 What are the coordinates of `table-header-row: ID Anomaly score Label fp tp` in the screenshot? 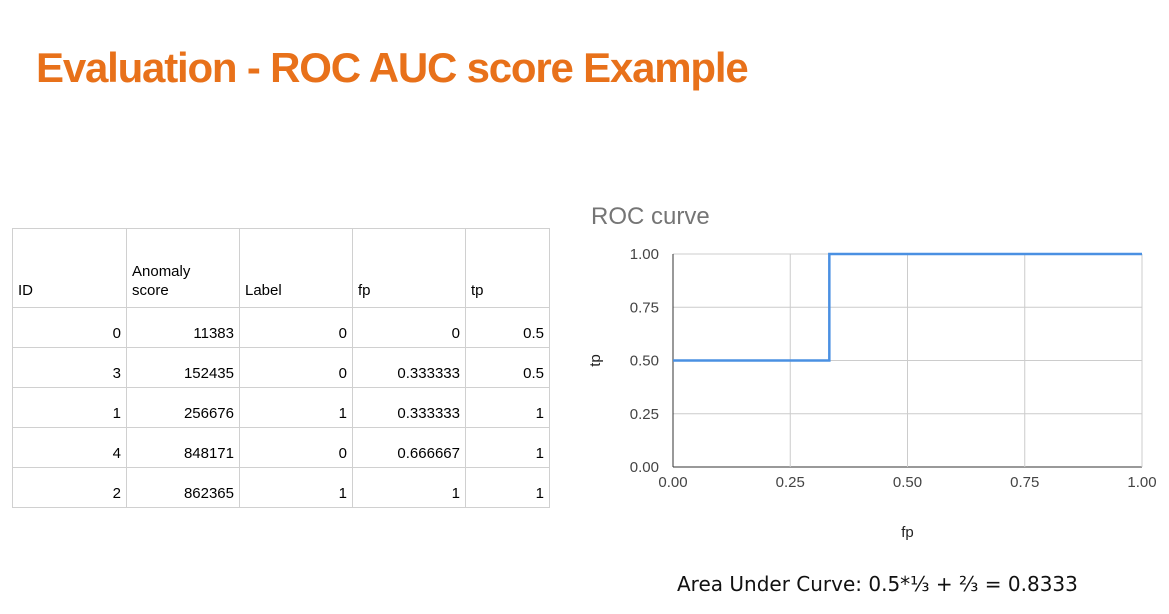 It's located at (281, 268).